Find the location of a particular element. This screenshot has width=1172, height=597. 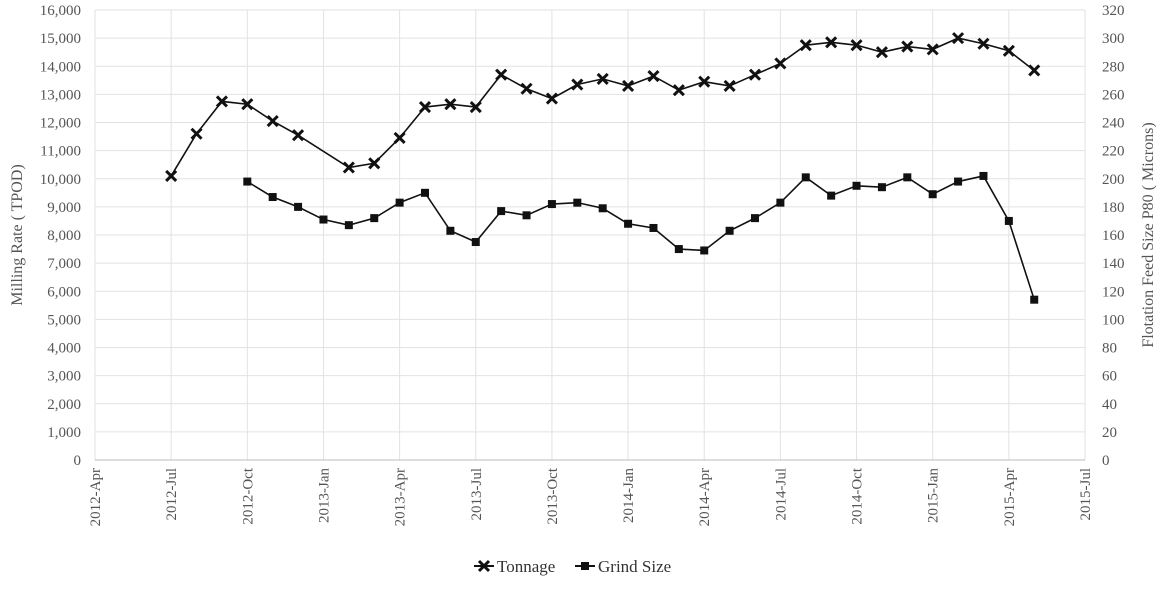

y-tick-label: 7,000 is located at coordinates (64, 264).